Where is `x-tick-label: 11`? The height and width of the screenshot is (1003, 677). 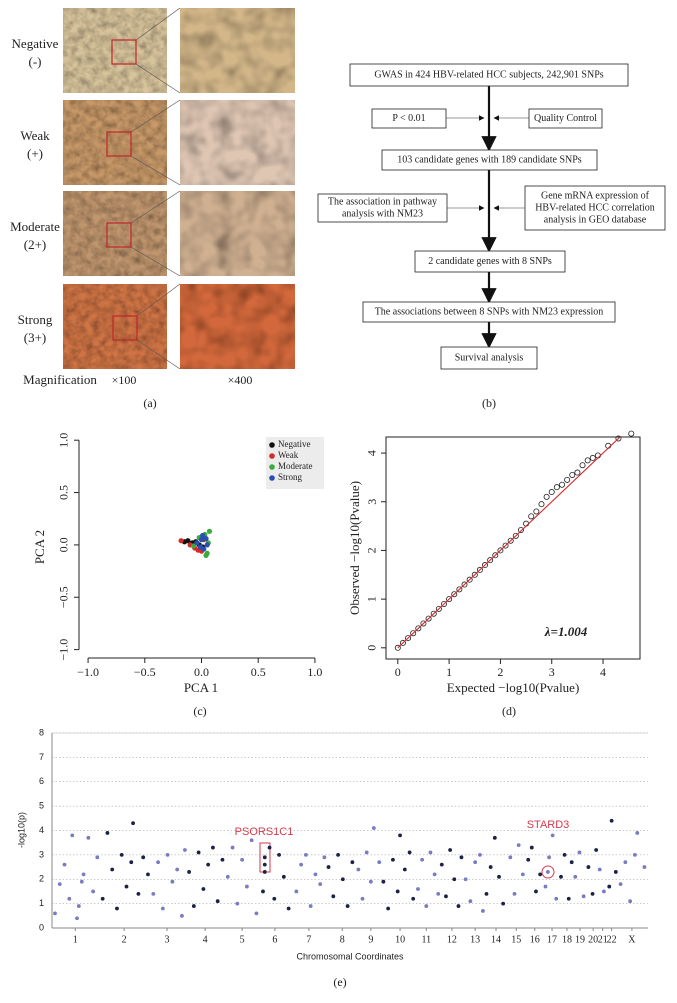 x-tick-label: 11 is located at coordinates (426, 939).